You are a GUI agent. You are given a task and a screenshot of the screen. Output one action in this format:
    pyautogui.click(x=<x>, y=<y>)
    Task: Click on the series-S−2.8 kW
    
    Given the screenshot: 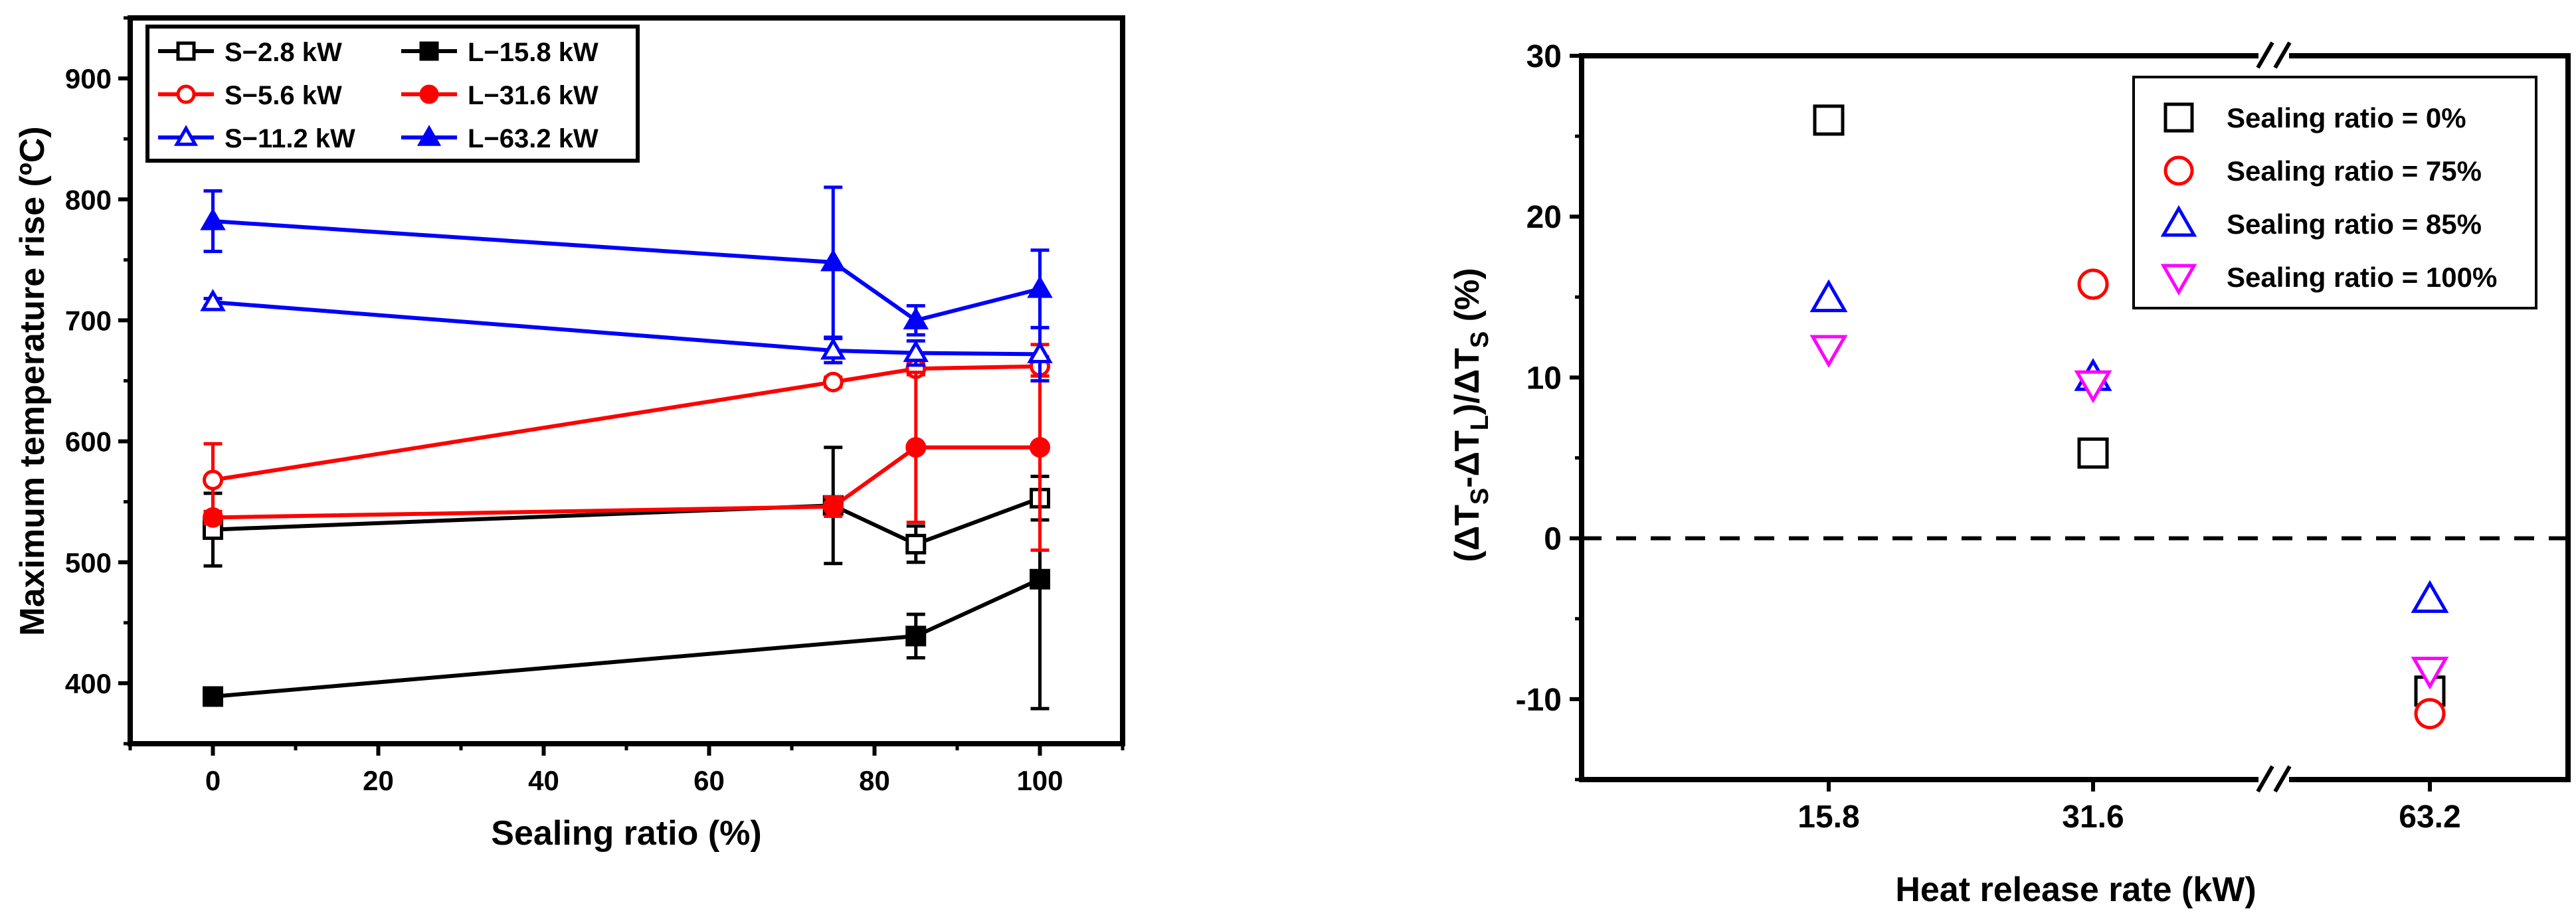 What is the action you would take?
    pyautogui.click(x=626, y=507)
    